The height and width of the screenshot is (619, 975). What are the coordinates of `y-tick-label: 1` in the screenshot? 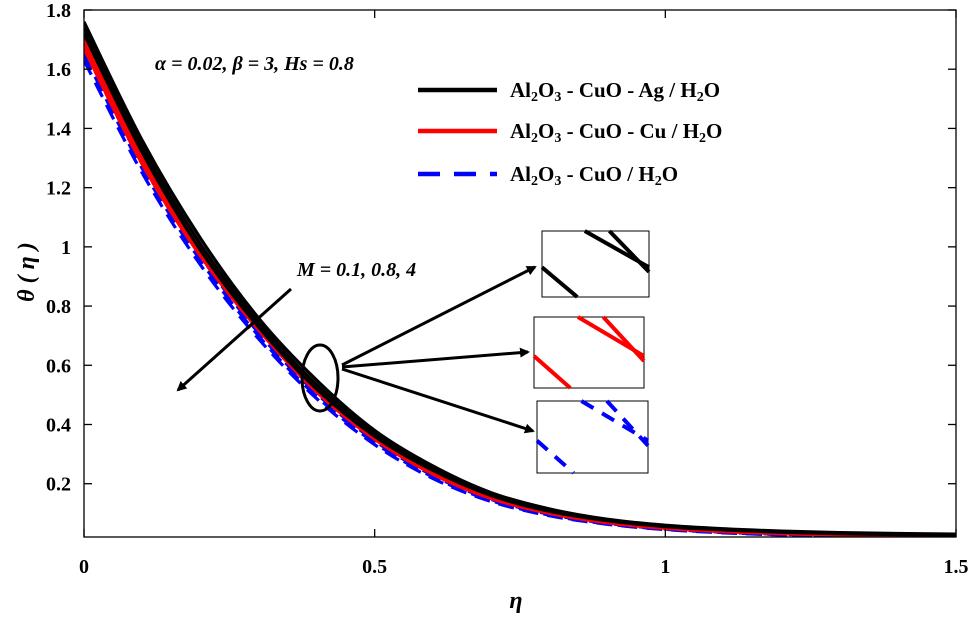 It's located at (66, 248).